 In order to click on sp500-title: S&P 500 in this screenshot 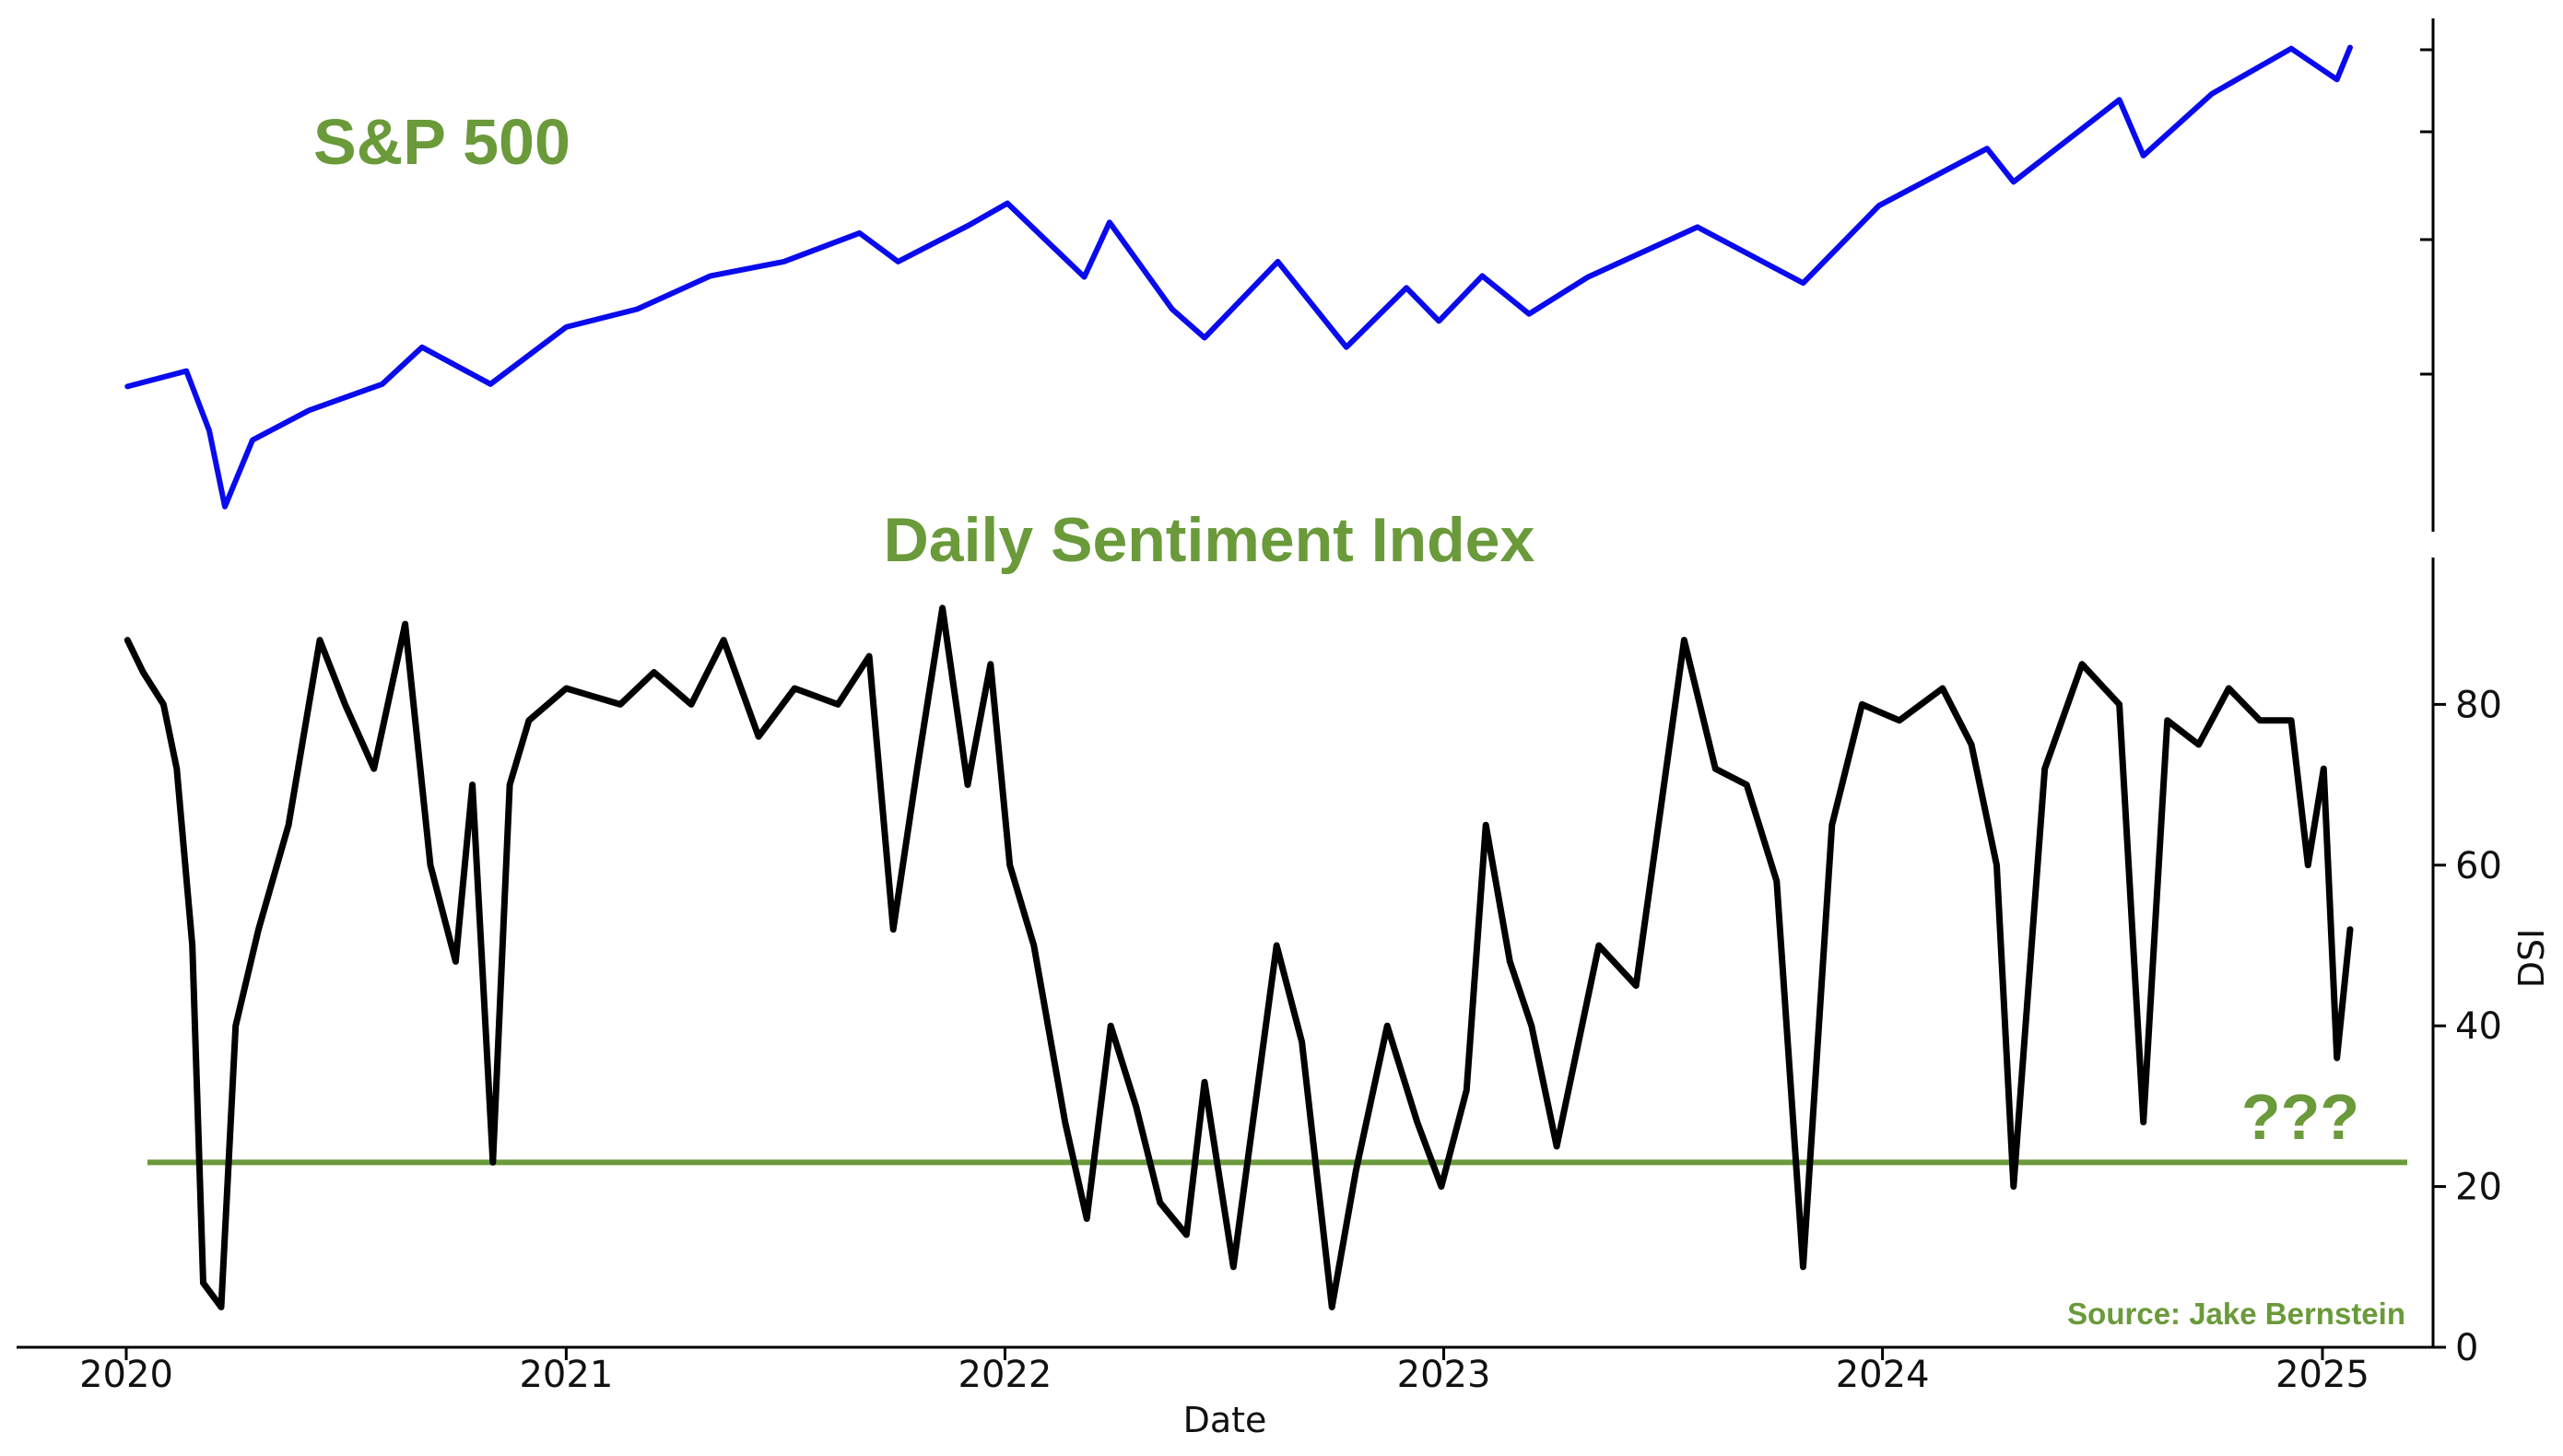, I will do `click(441, 142)`.